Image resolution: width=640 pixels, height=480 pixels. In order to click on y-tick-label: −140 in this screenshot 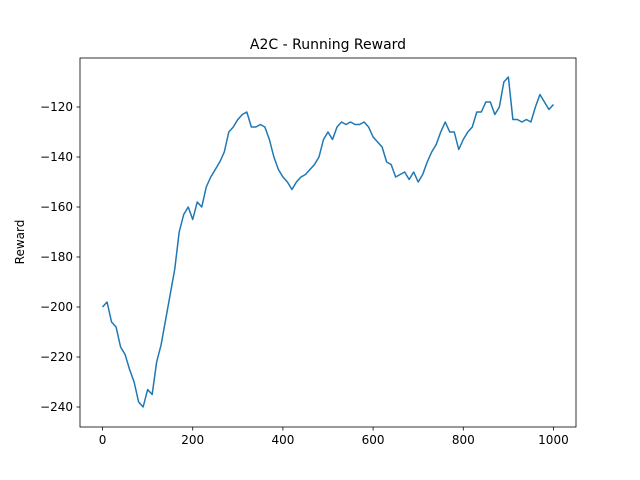, I will do `click(56, 157)`.